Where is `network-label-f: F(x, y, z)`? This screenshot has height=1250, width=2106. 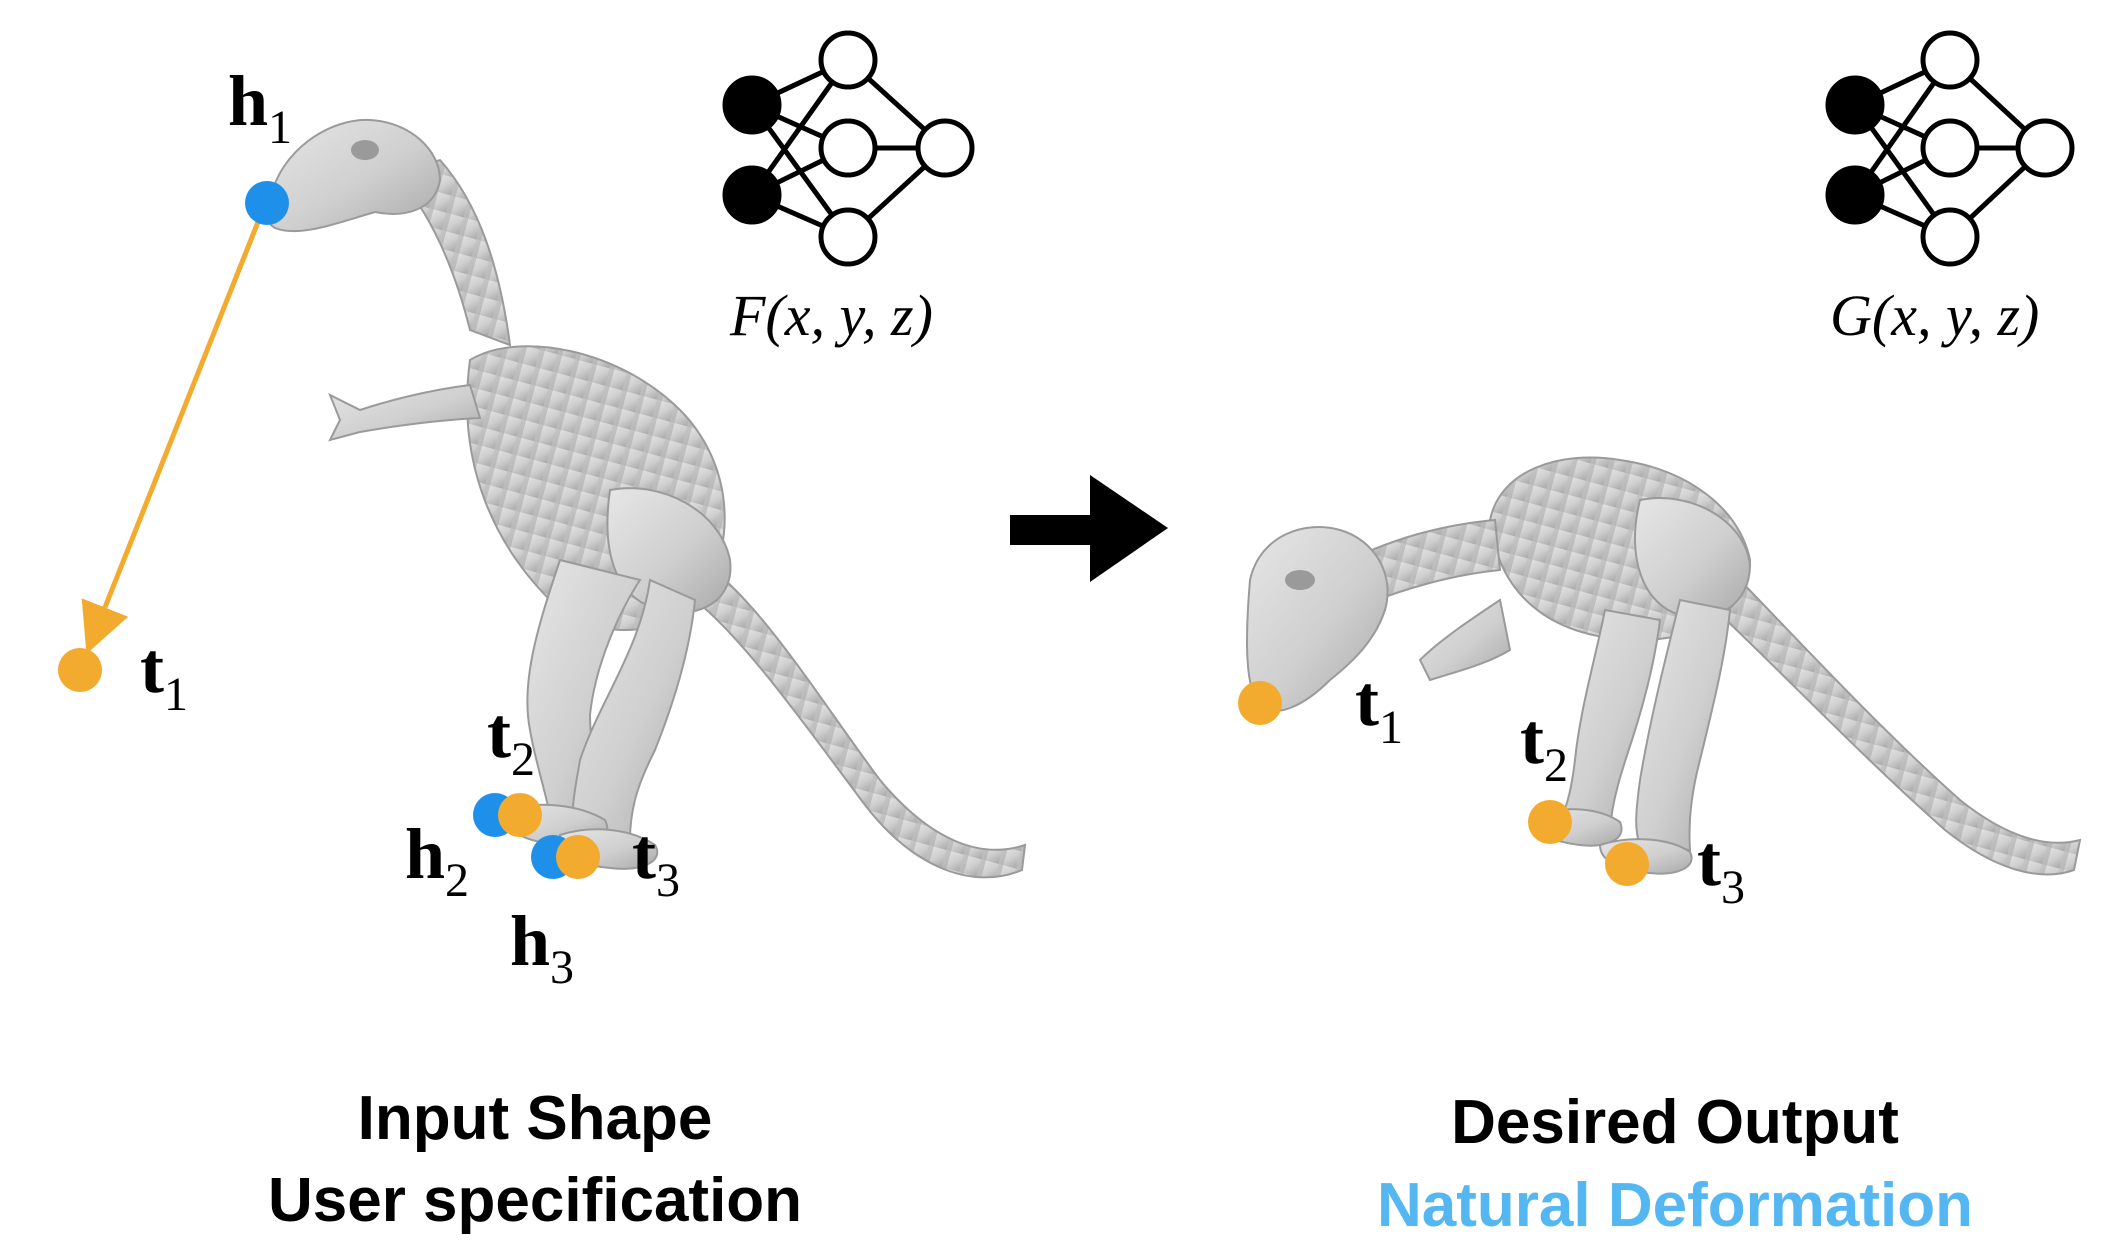
network-label-f: F(x, y, z) is located at coordinates (831, 315).